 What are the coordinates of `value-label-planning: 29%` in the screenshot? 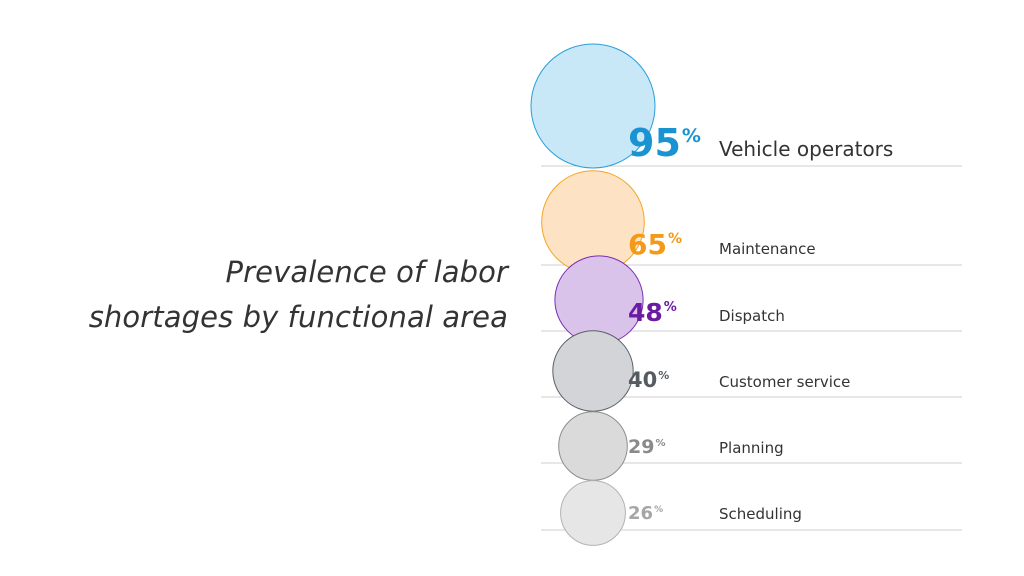 It's located at (646, 447).